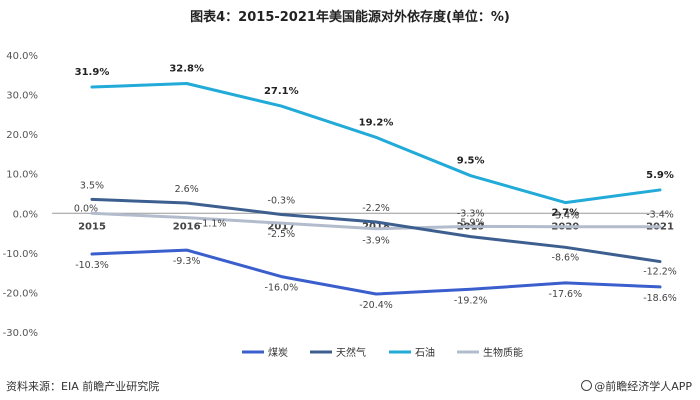  Describe the element at coordinates (92, 72) in the screenshot. I see `data-label: 31.9%` at that location.